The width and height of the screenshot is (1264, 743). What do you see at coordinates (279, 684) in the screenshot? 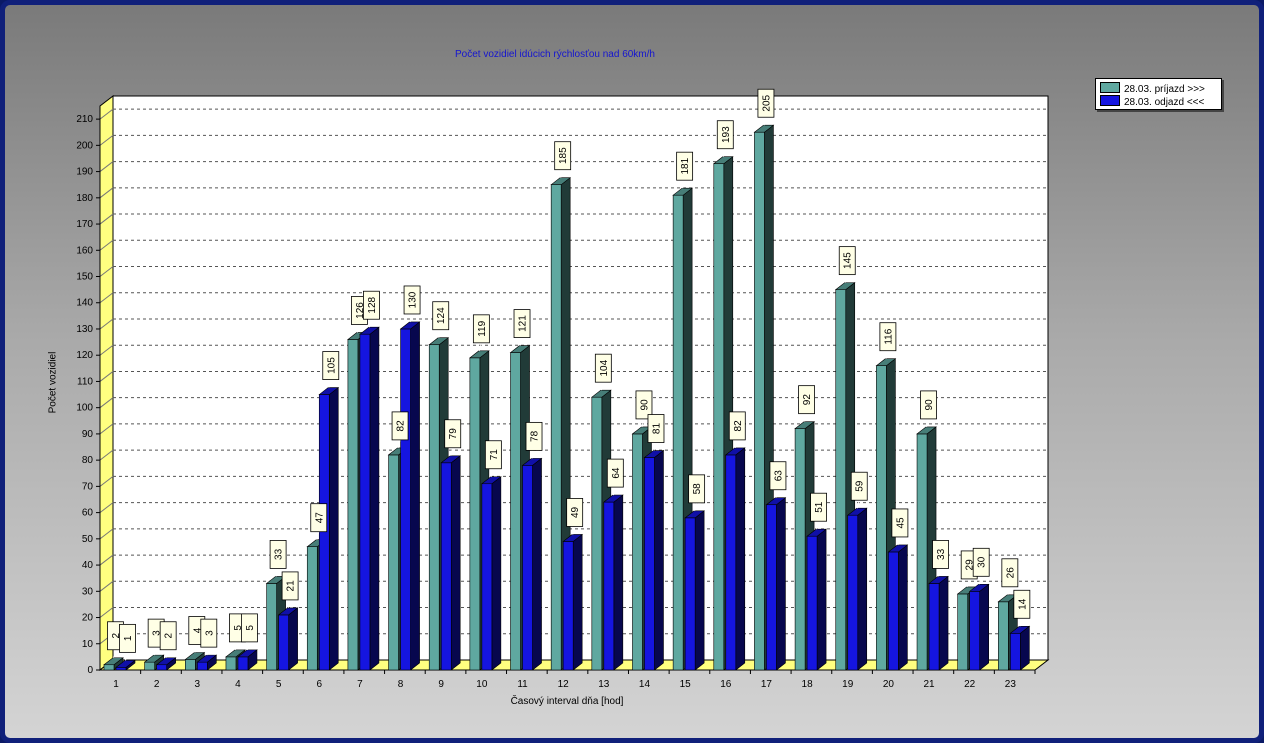
I see `x-tick-label: 5` at bounding box center [279, 684].